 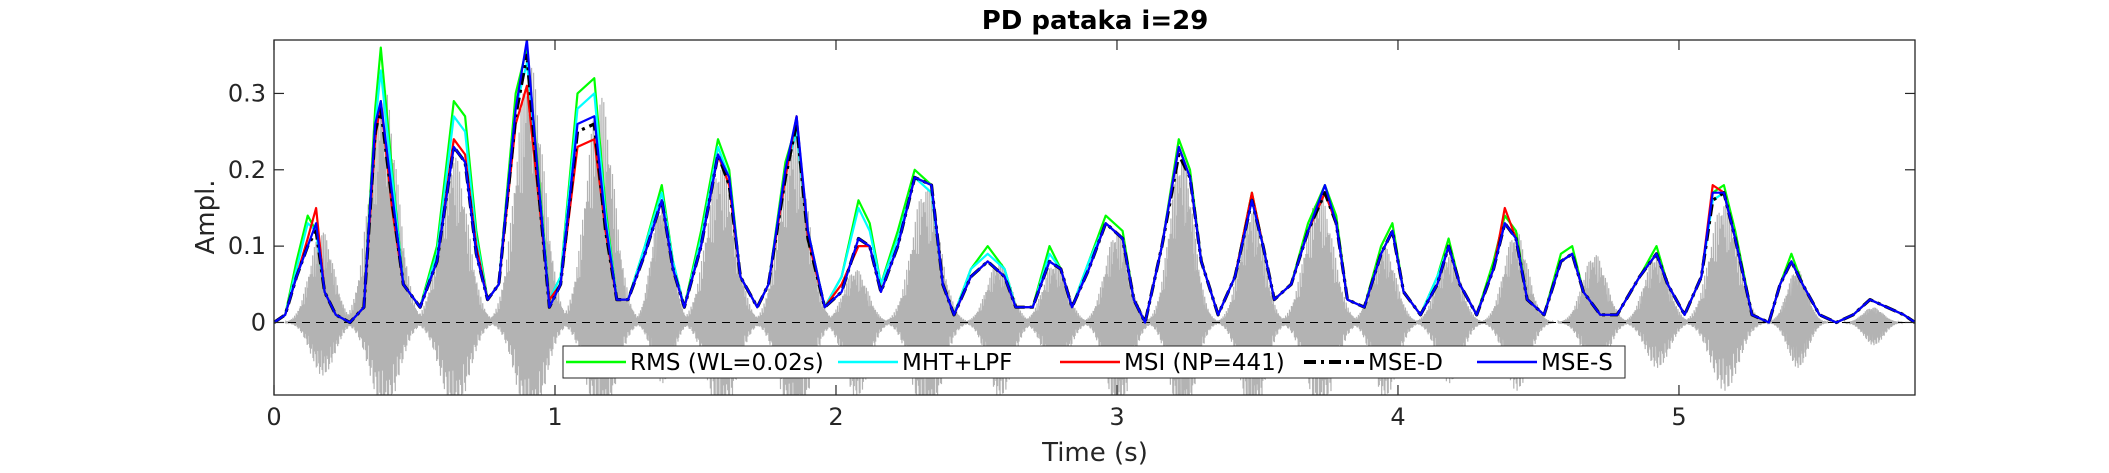 I want to click on y-axis-label: Ampl., so click(x=206, y=216).